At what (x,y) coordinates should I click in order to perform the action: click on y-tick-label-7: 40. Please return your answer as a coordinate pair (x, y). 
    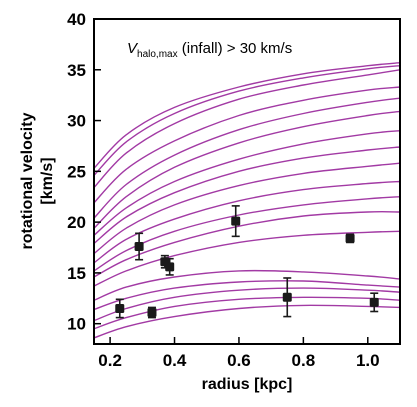
    Looking at the image, I should click on (76, 19).